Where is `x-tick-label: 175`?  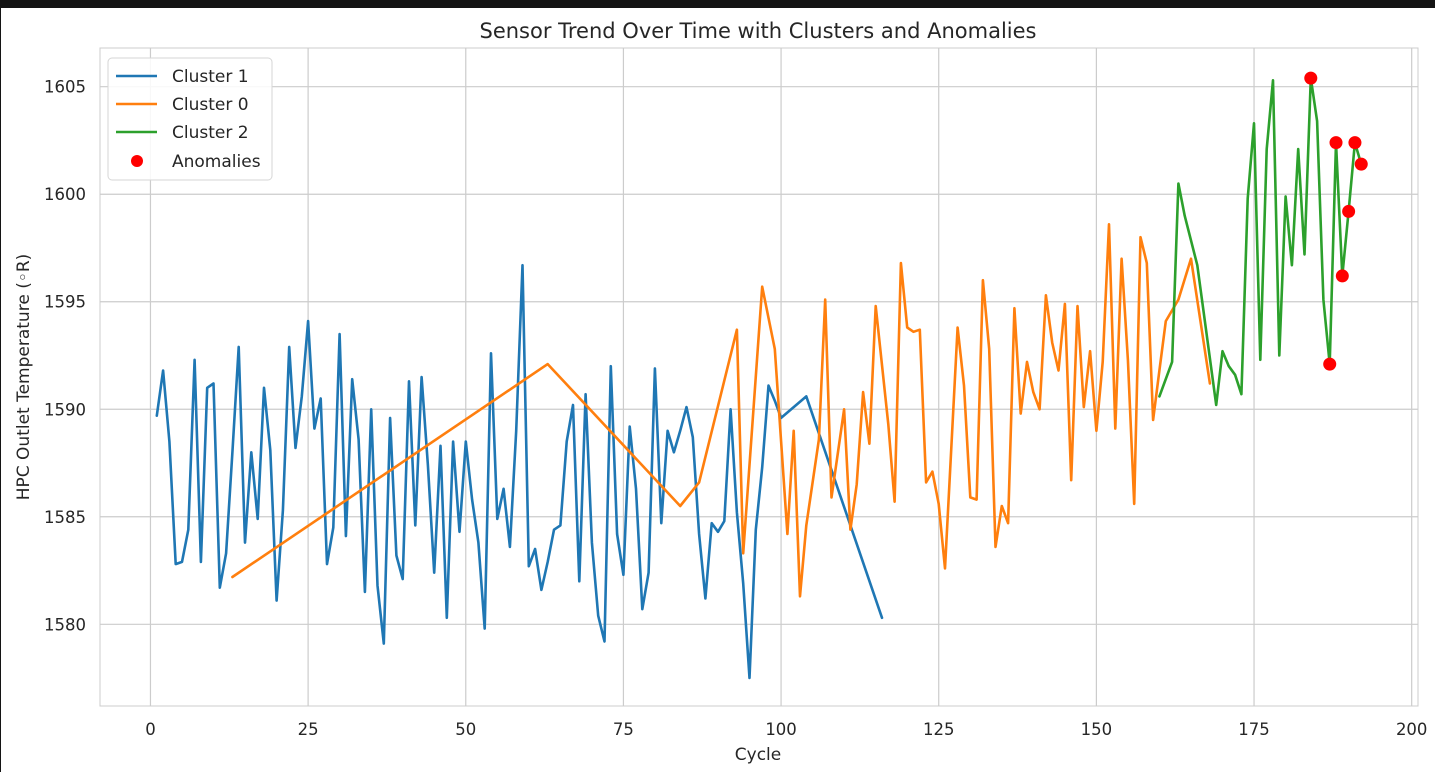
x-tick-label: 175 is located at coordinates (1254, 729).